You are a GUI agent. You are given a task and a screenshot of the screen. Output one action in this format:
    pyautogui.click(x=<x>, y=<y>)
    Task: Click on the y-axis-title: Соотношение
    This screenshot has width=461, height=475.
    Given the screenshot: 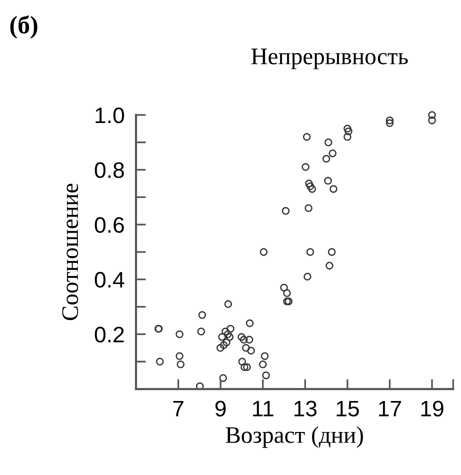 What is the action you would take?
    pyautogui.click(x=70, y=252)
    